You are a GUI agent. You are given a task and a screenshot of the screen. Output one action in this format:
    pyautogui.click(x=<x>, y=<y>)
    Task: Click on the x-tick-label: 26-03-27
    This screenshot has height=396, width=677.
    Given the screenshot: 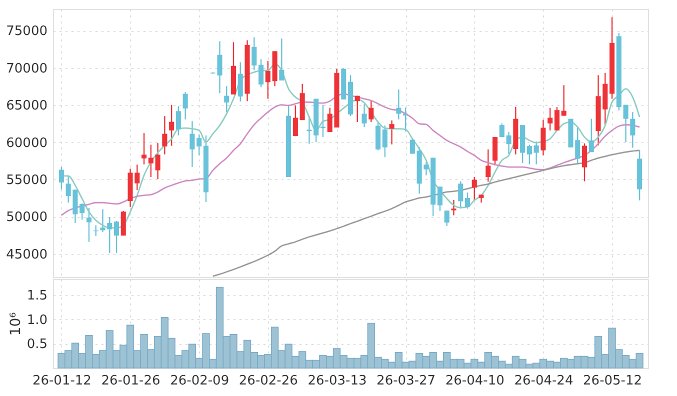 What is the action you would take?
    pyautogui.click(x=406, y=381)
    